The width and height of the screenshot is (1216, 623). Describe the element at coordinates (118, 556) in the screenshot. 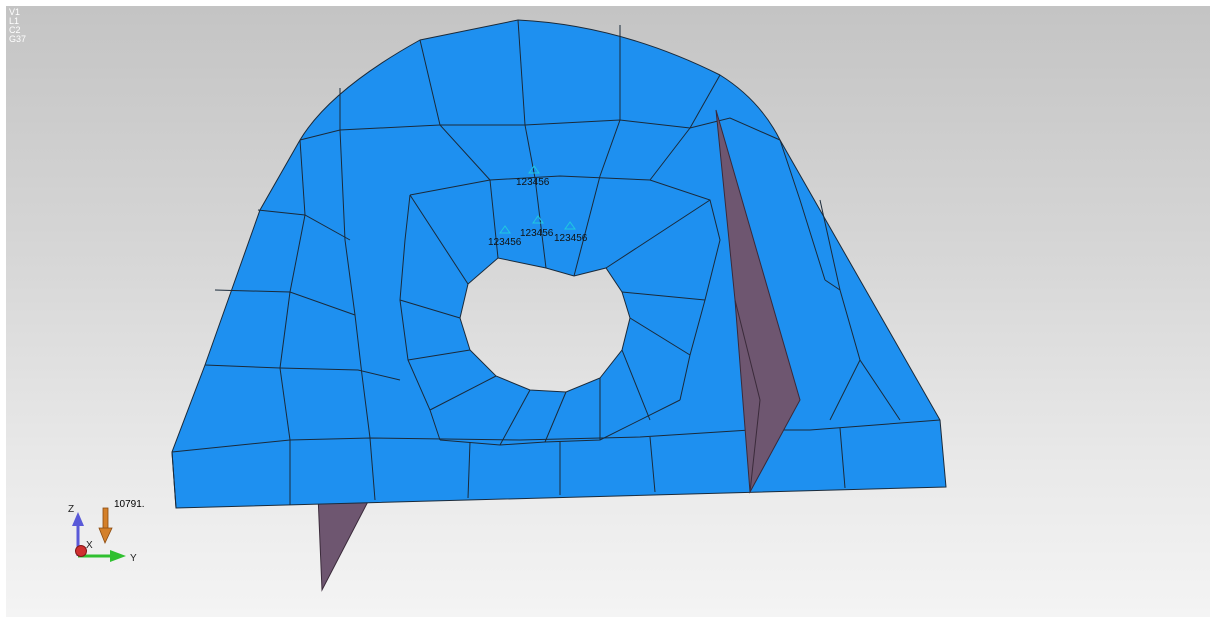

I see `y-axis-arrow-icon` at that location.